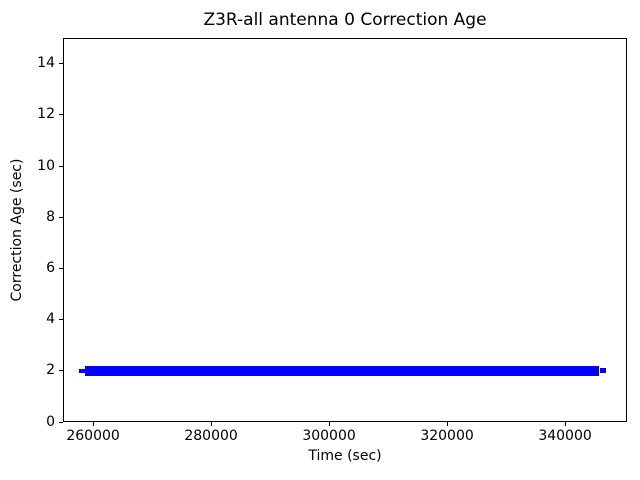 The image size is (640, 480). Describe the element at coordinates (93, 436) in the screenshot. I see `x-tick-label: 260000` at that location.